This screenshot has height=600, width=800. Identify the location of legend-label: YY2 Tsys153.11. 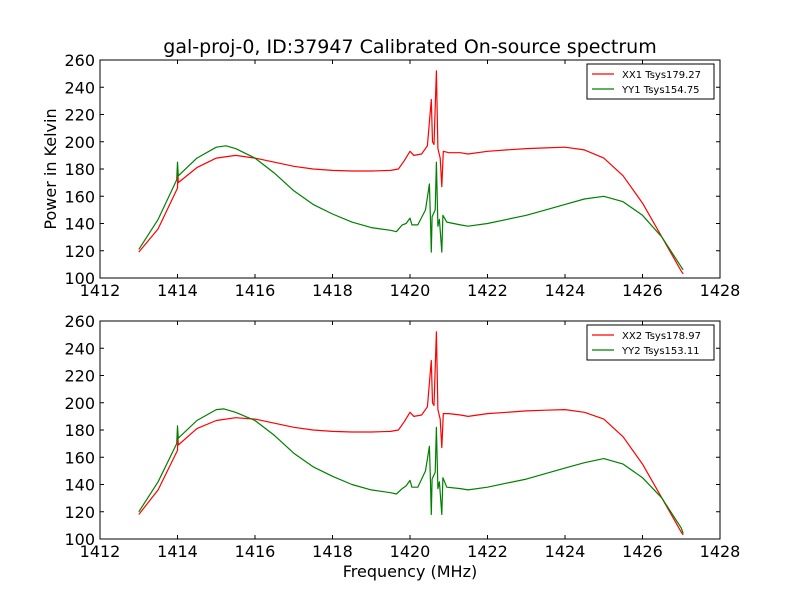
(660, 351).